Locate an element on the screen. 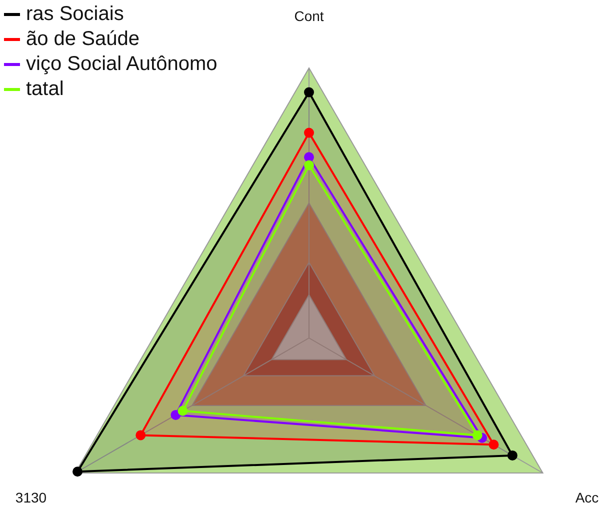  spoke-label: Acc is located at coordinates (587, 497).